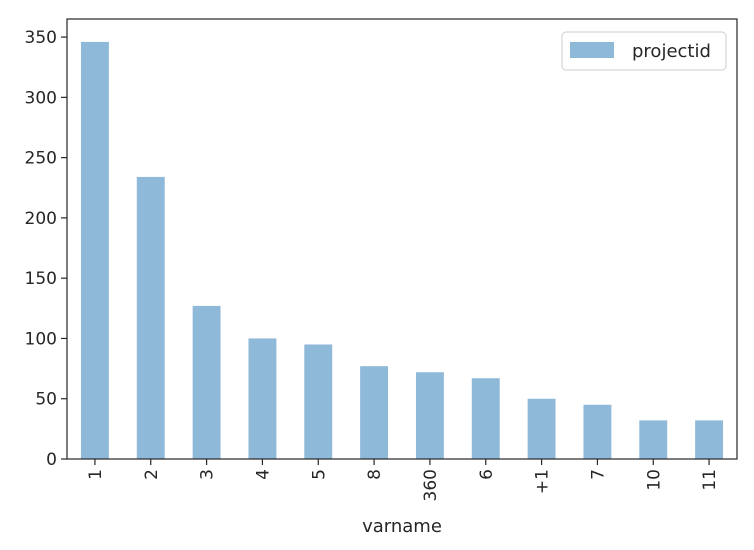 This screenshot has height=550, width=754. What do you see at coordinates (51, 460) in the screenshot?
I see `y-tick-label: 0` at bounding box center [51, 460].